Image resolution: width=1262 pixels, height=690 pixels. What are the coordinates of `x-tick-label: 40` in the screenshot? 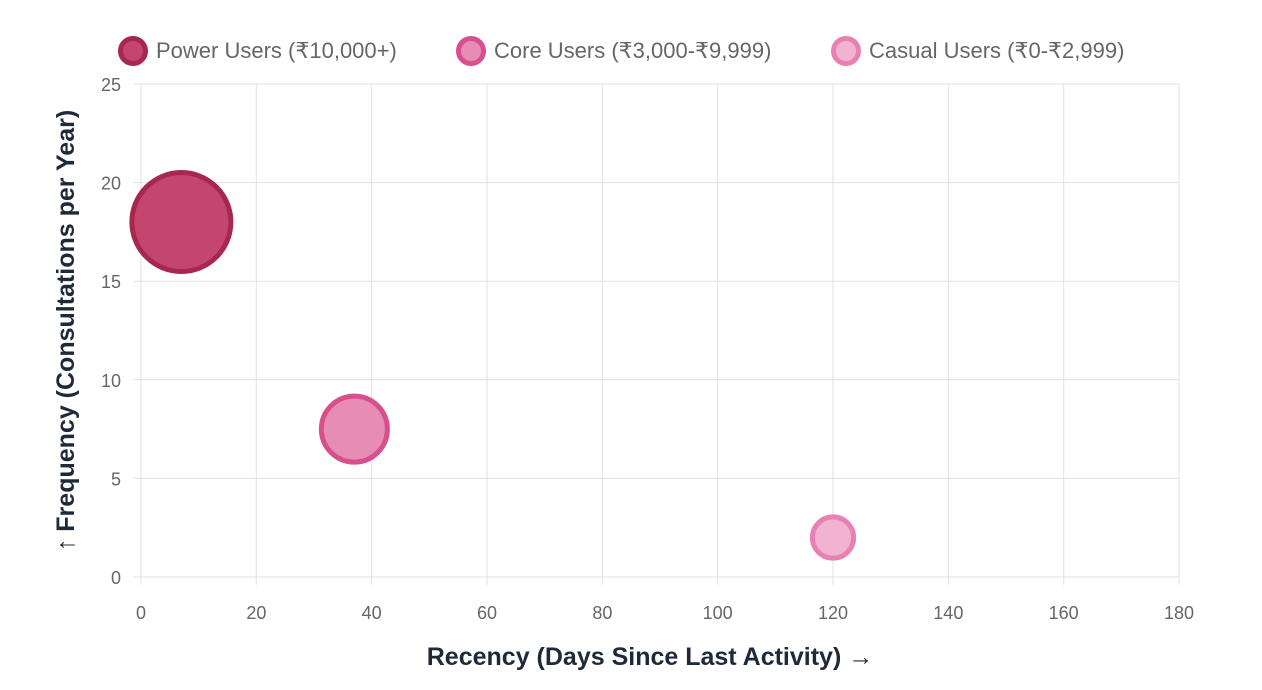 It's located at (372, 613).